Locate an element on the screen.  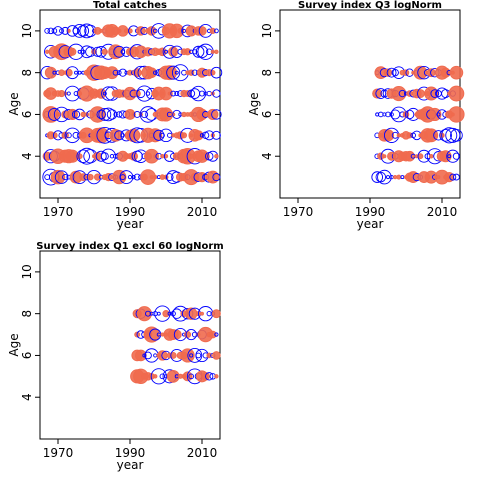
panel-title: Survey index Q3 logNorm is located at coordinates (370, 5).